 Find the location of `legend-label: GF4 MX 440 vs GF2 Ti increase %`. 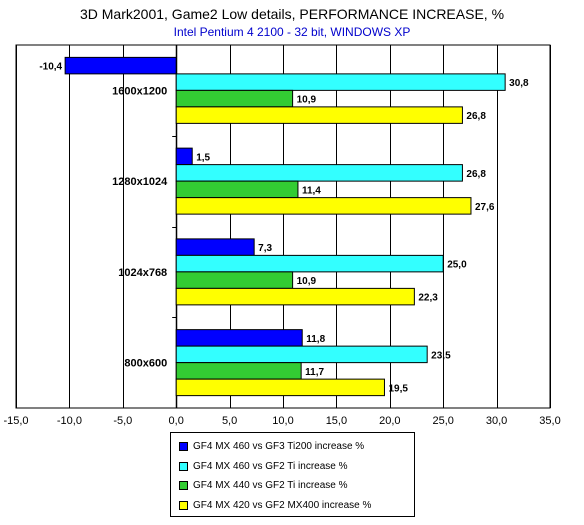

legend-label: GF4 MX 440 vs GF2 Ti increase % is located at coordinates (270, 486).